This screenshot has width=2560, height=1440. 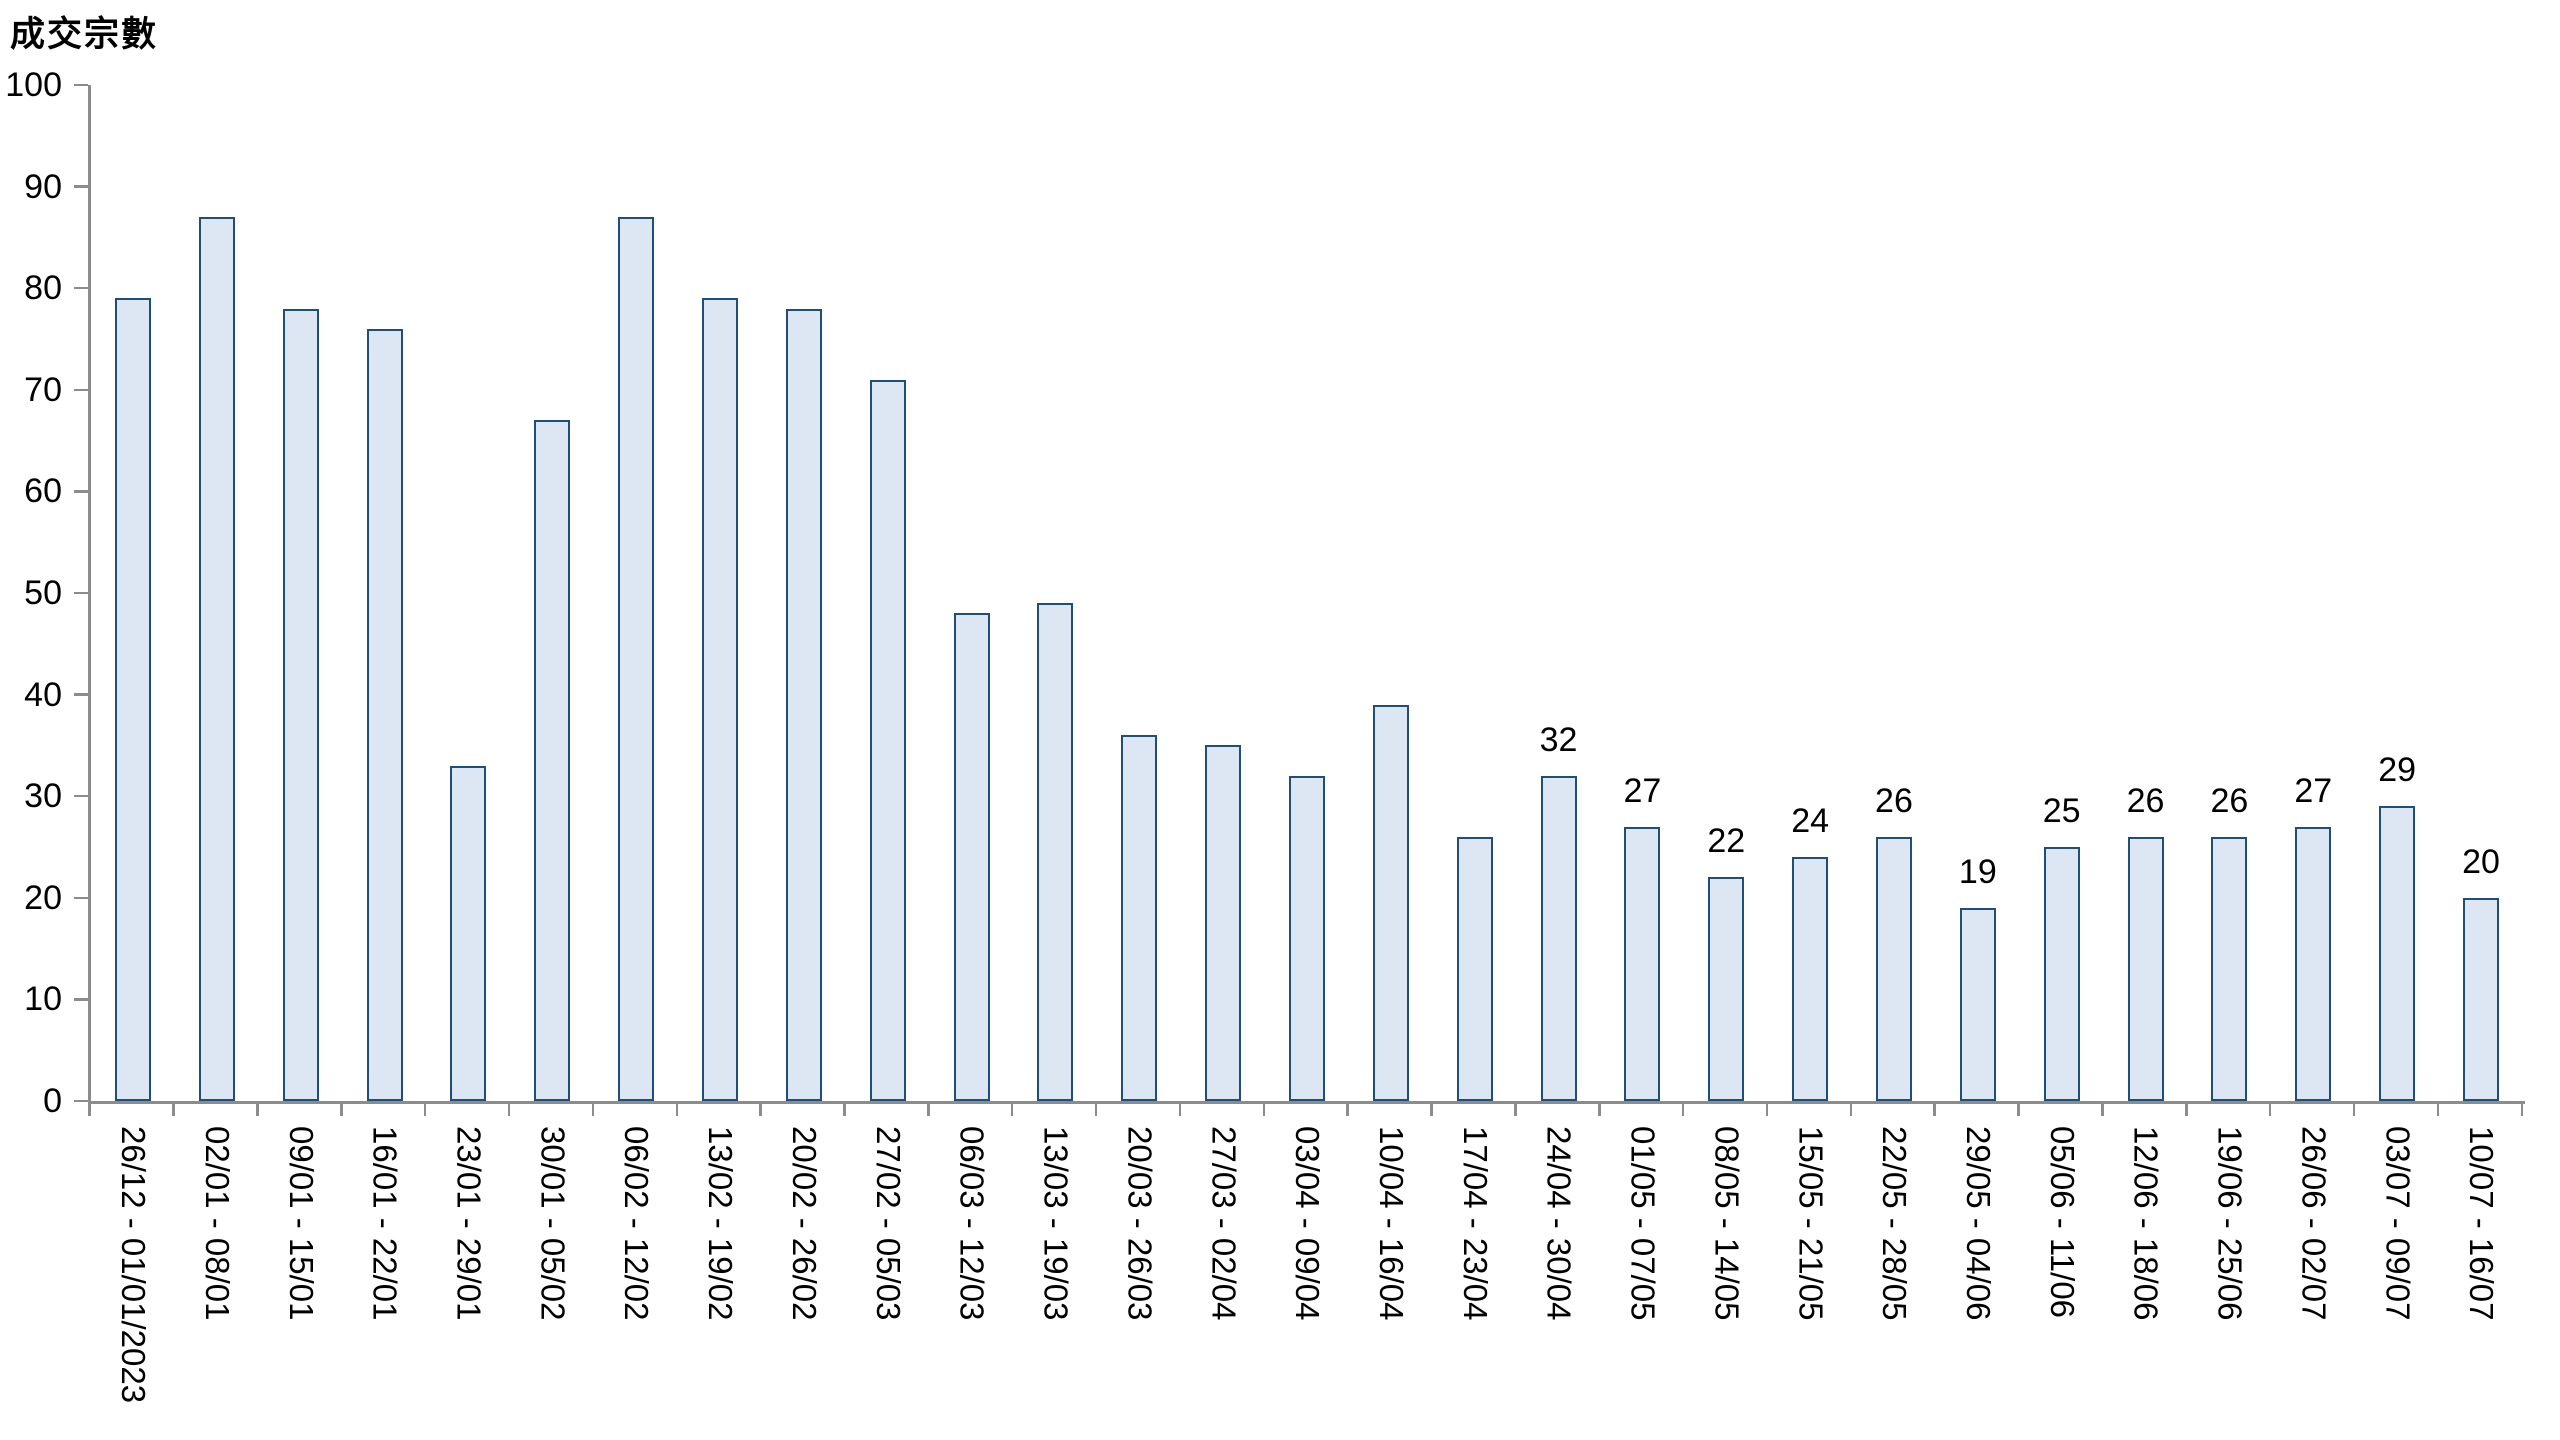 I want to click on x-axis-label-slot: 13/02 - 19/02, so click(x=720, y=1283).